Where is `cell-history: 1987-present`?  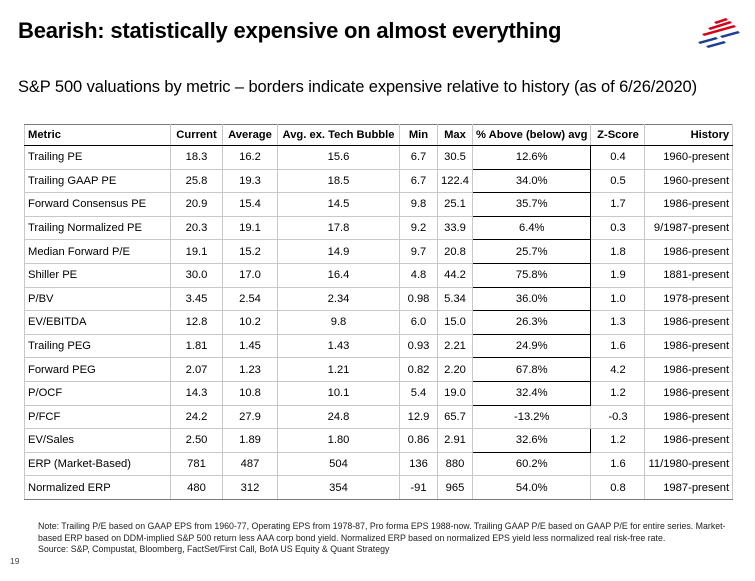 cell-history: 1987-present is located at coordinates (689, 487).